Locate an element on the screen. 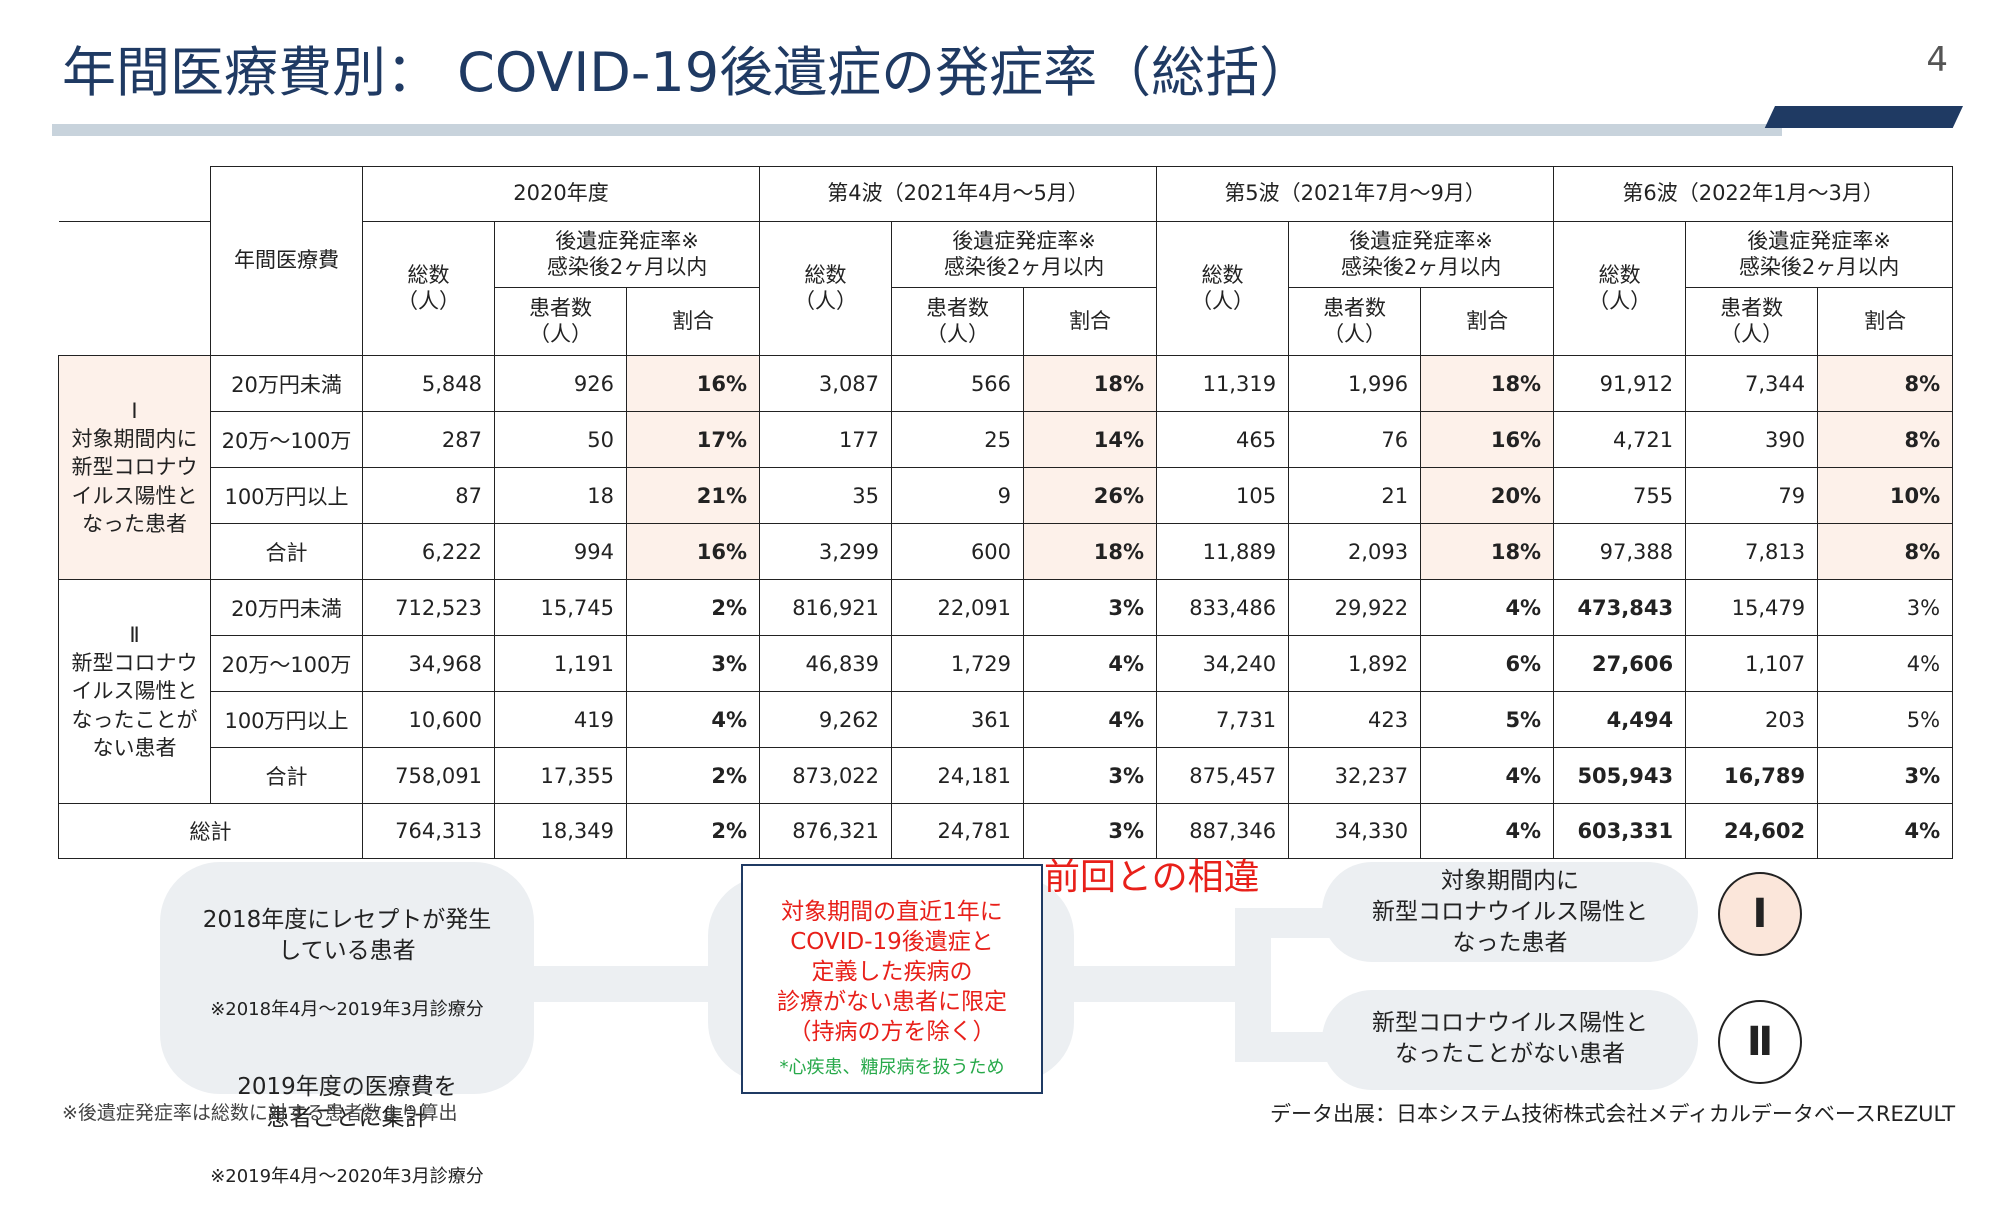  table-cell: 97,388 is located at coordinates (1620, 551).